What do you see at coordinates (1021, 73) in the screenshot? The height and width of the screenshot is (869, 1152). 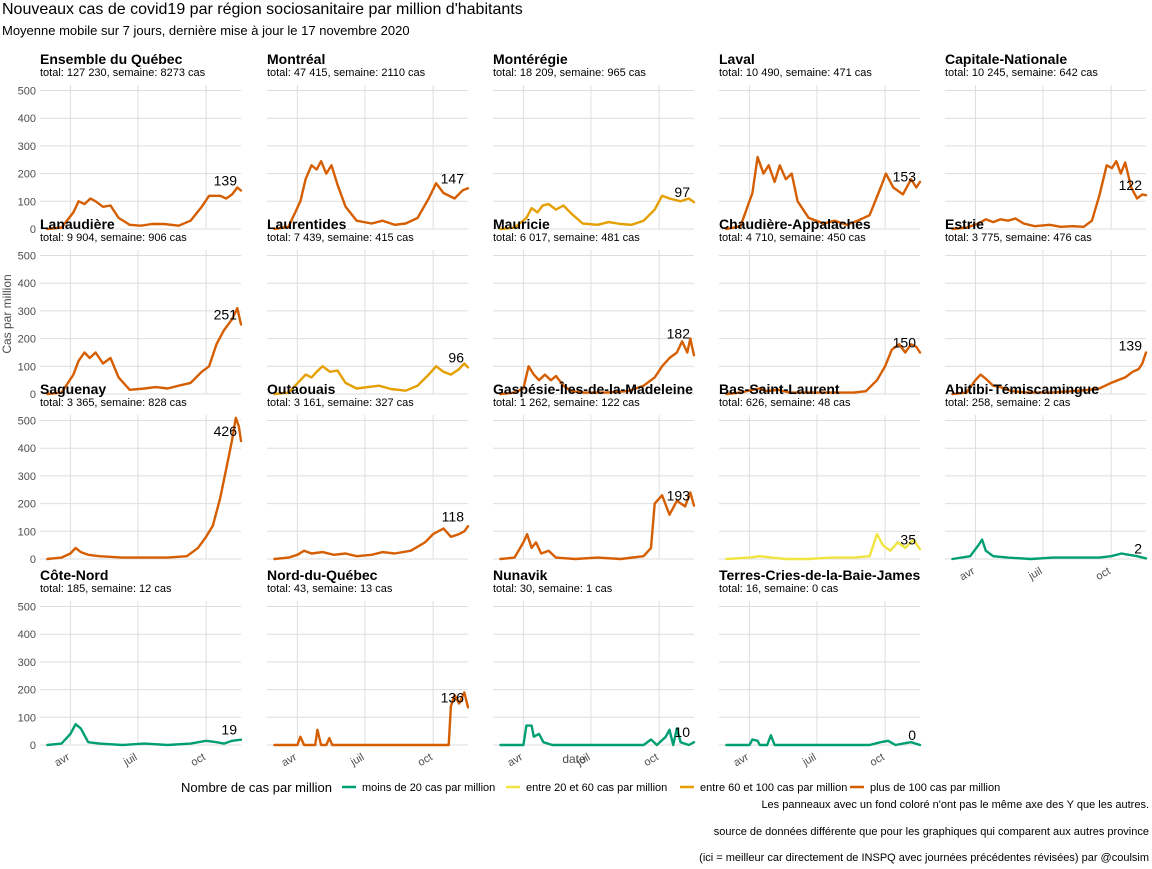 I see `panel-info: total: 10 245, semaine: 642 cas` at bounding box center [1021, 73].